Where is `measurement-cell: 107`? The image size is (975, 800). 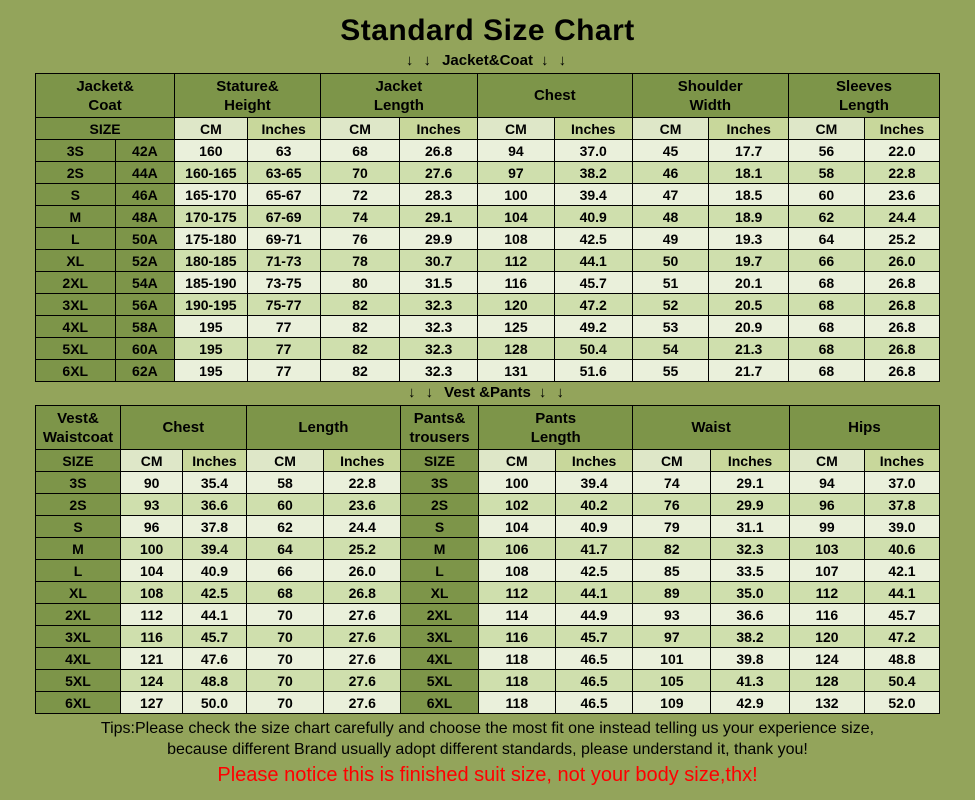 measurement-cell: 107 is located at coordinates (826, 570).